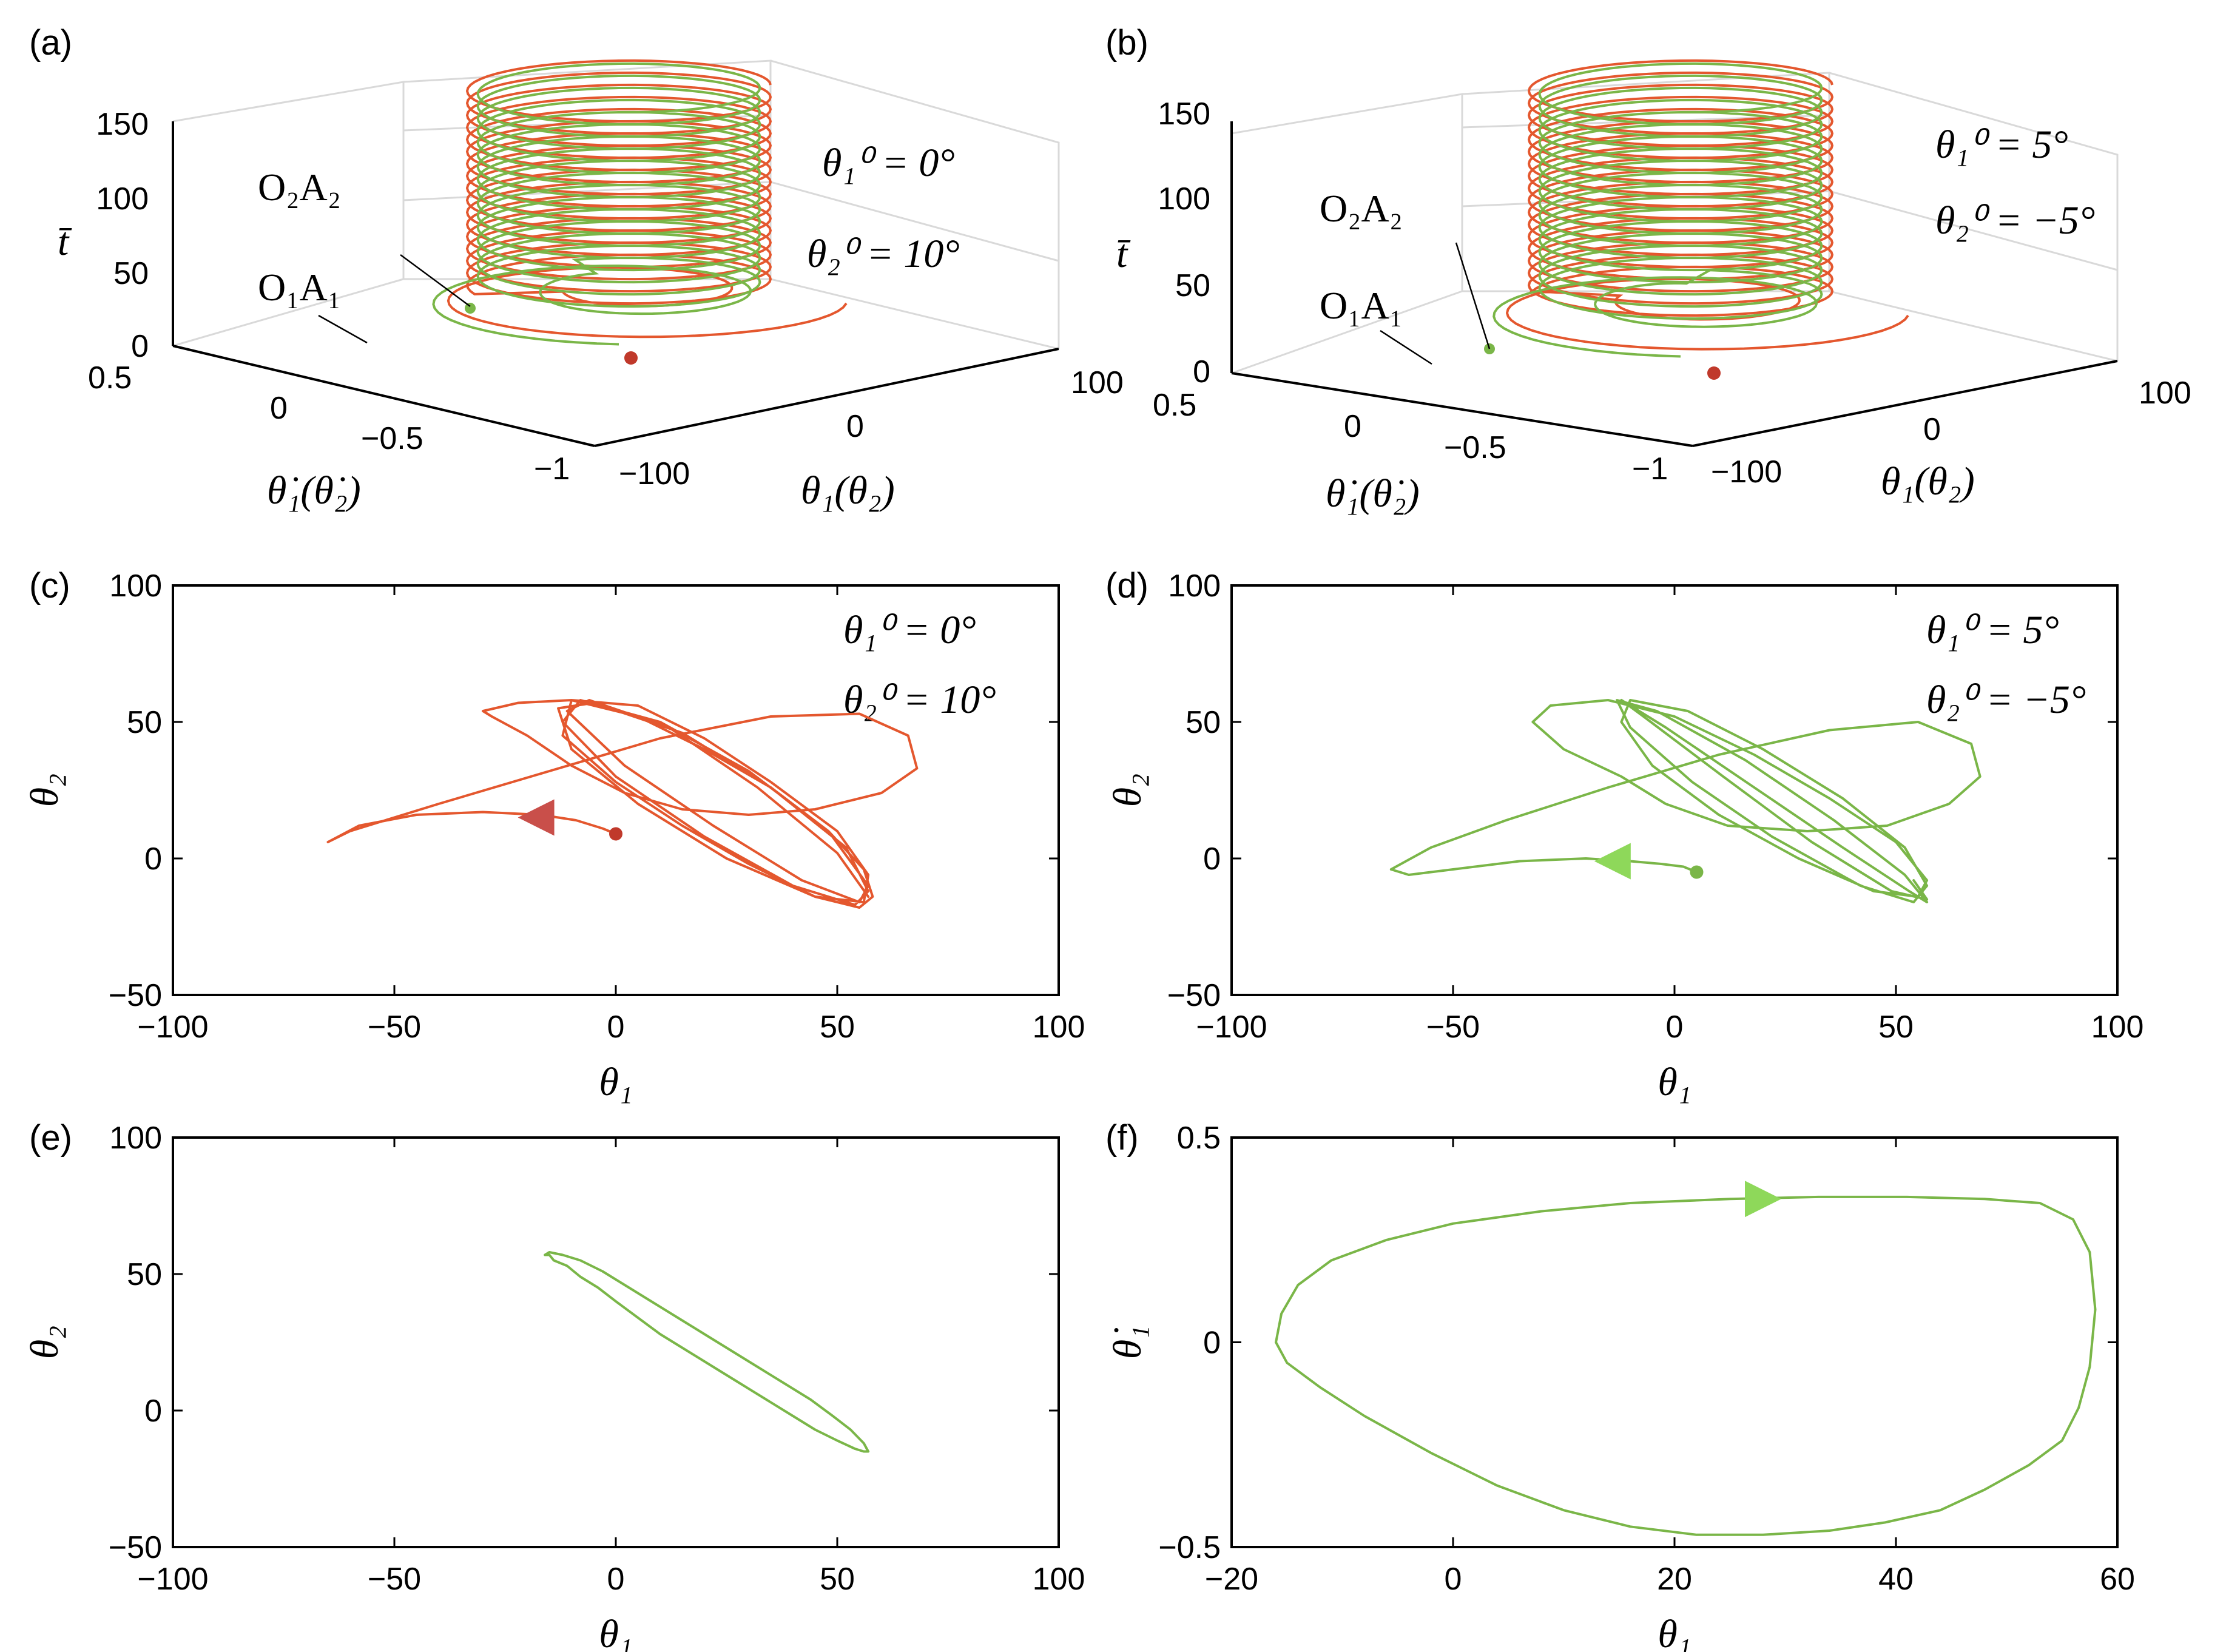 The width and height of the screenshot is (2226, 1652). I want to click on panel-e-y-tick-label: 100, so click(135, 1138).